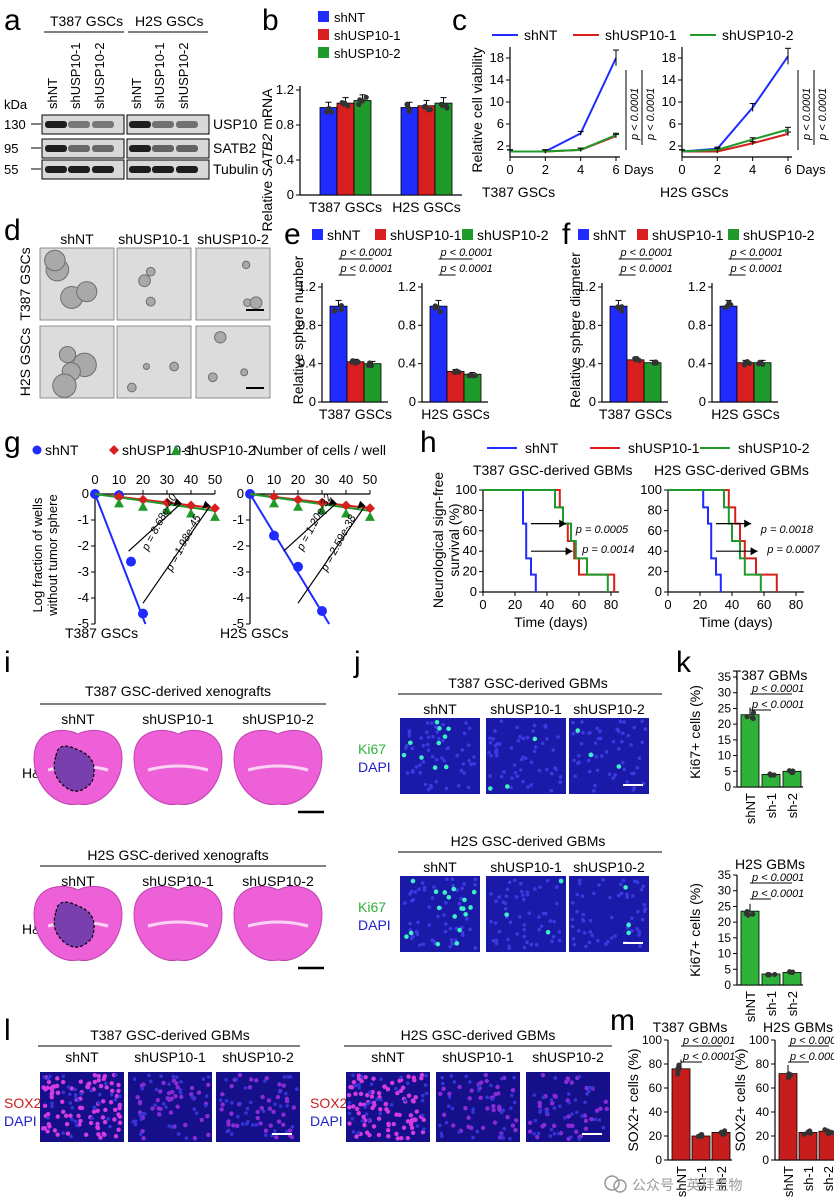 This screenshot has width=834, height=1199. I want to click on legend-swatch, so click(323, 34).